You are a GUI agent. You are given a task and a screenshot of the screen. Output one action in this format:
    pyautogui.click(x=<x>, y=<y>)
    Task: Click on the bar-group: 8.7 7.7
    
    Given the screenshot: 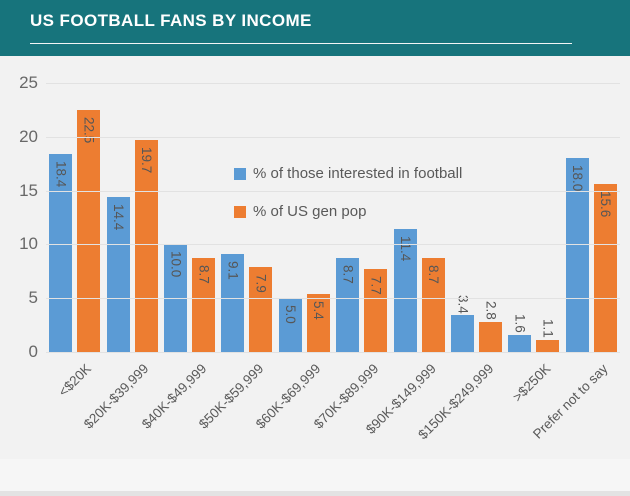 What is the action you would take?
    pyautogui.click(x=361, y=217)
    